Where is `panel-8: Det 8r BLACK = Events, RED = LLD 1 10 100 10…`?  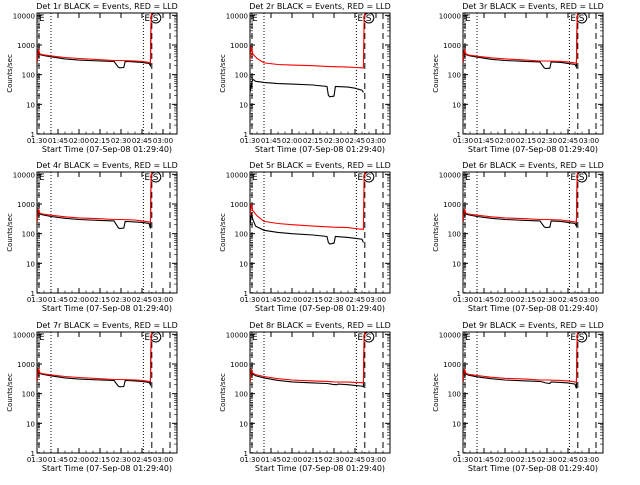 panel-8: Det 8r BLACK = Events, RED = LLD 1 10 100 10… is located at coordinates (305, 397).